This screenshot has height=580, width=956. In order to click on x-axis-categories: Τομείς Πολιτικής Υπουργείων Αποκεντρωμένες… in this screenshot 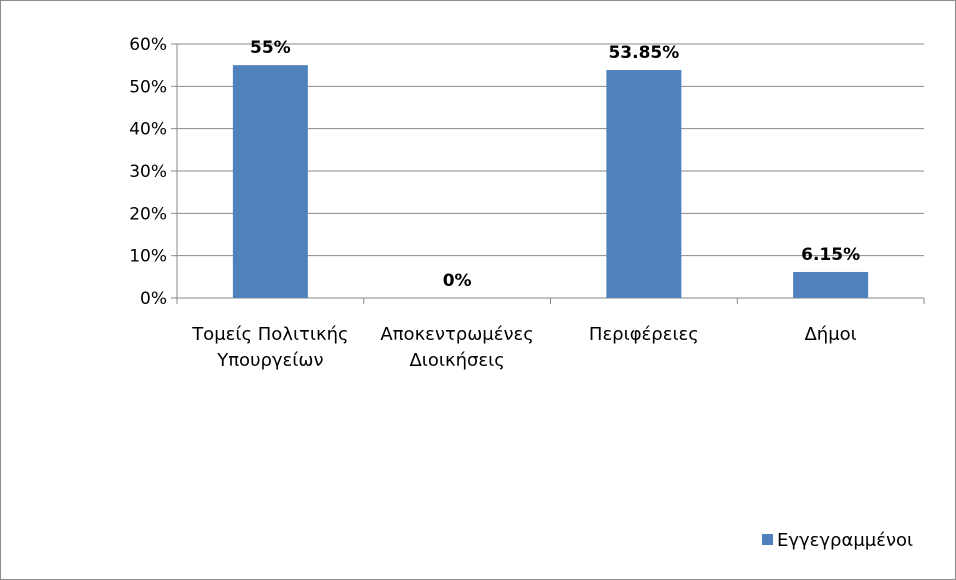, I will do `click(524, 347)`.